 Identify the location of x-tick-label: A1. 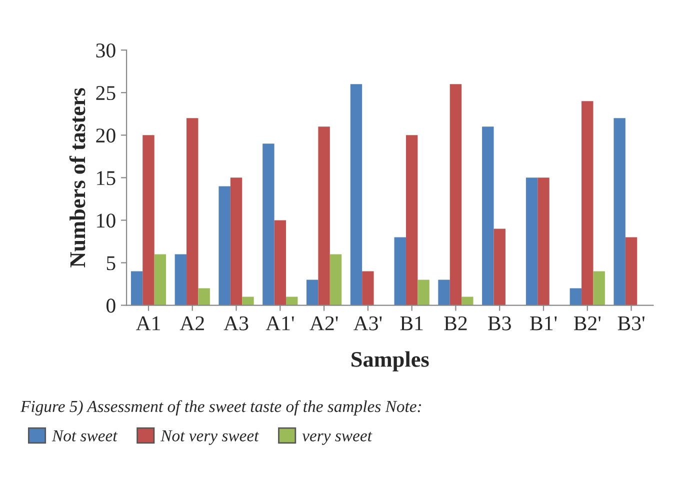
(148, 323).